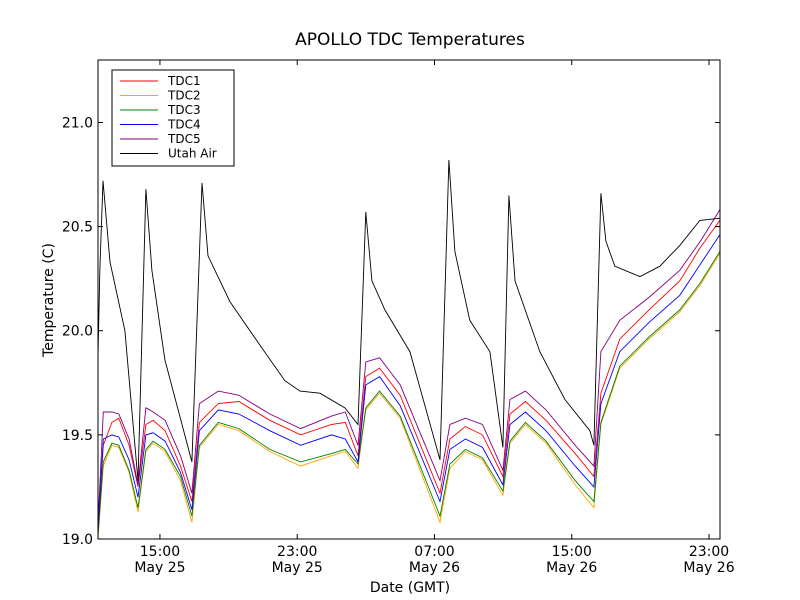 This screenshot has width=800, height=600. What do you see at coordinates (184, 96) in the screenshot?
I see `legend-label-tdc2: TDC2` at bounding box center [184, 96].